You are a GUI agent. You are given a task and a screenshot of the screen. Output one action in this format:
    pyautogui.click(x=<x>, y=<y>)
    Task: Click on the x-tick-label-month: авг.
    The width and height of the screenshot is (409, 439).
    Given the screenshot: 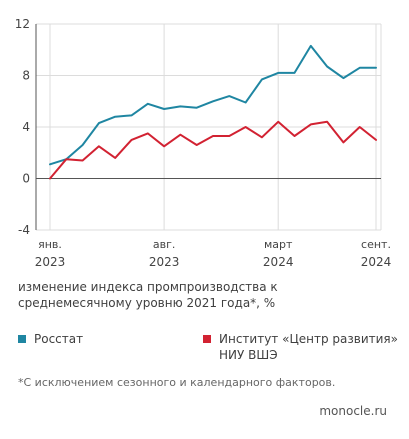 What is the action you would take?
    pyautogui.click(x=164, y=244)
    